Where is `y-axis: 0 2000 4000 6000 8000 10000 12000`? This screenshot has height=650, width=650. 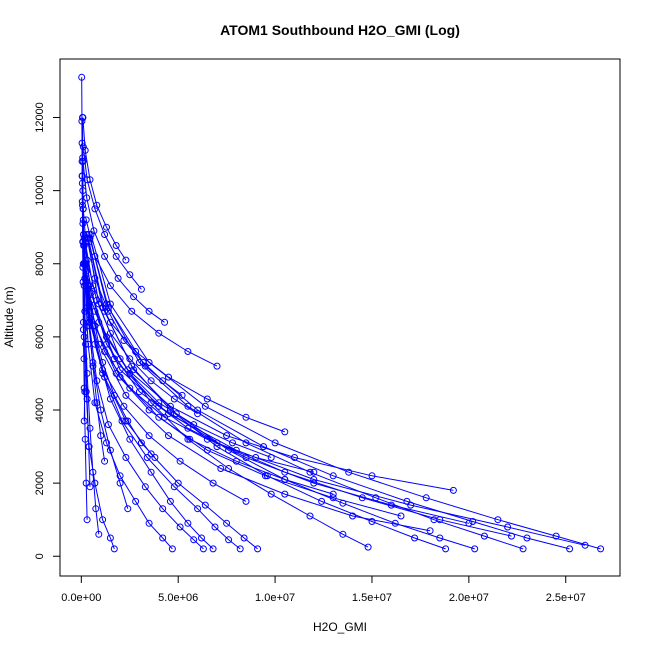 y-axis: 0 2000 4000 6000 8000 10000 12000 is located at coordinates (47, 330).